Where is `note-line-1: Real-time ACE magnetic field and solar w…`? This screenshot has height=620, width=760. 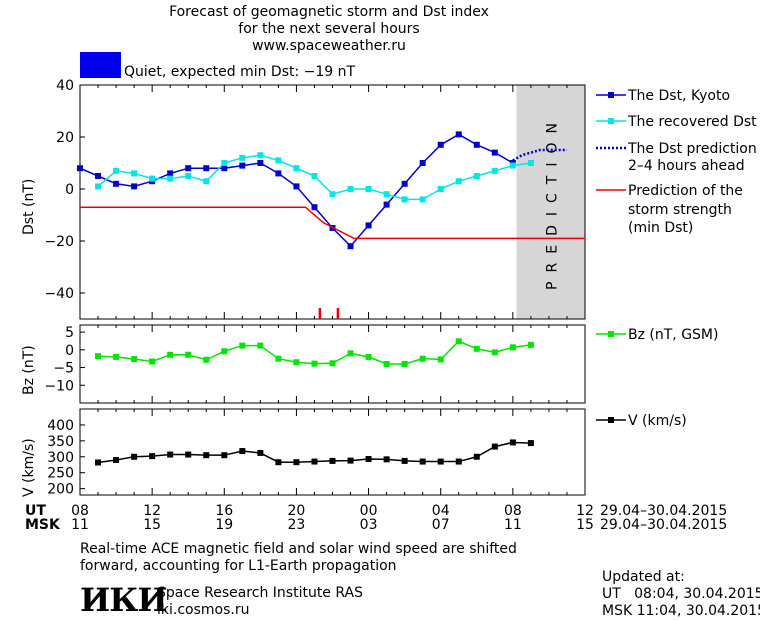 note-line-1: Real-time ACE magnetic field and solar w… is located at coordinates (298, 549).